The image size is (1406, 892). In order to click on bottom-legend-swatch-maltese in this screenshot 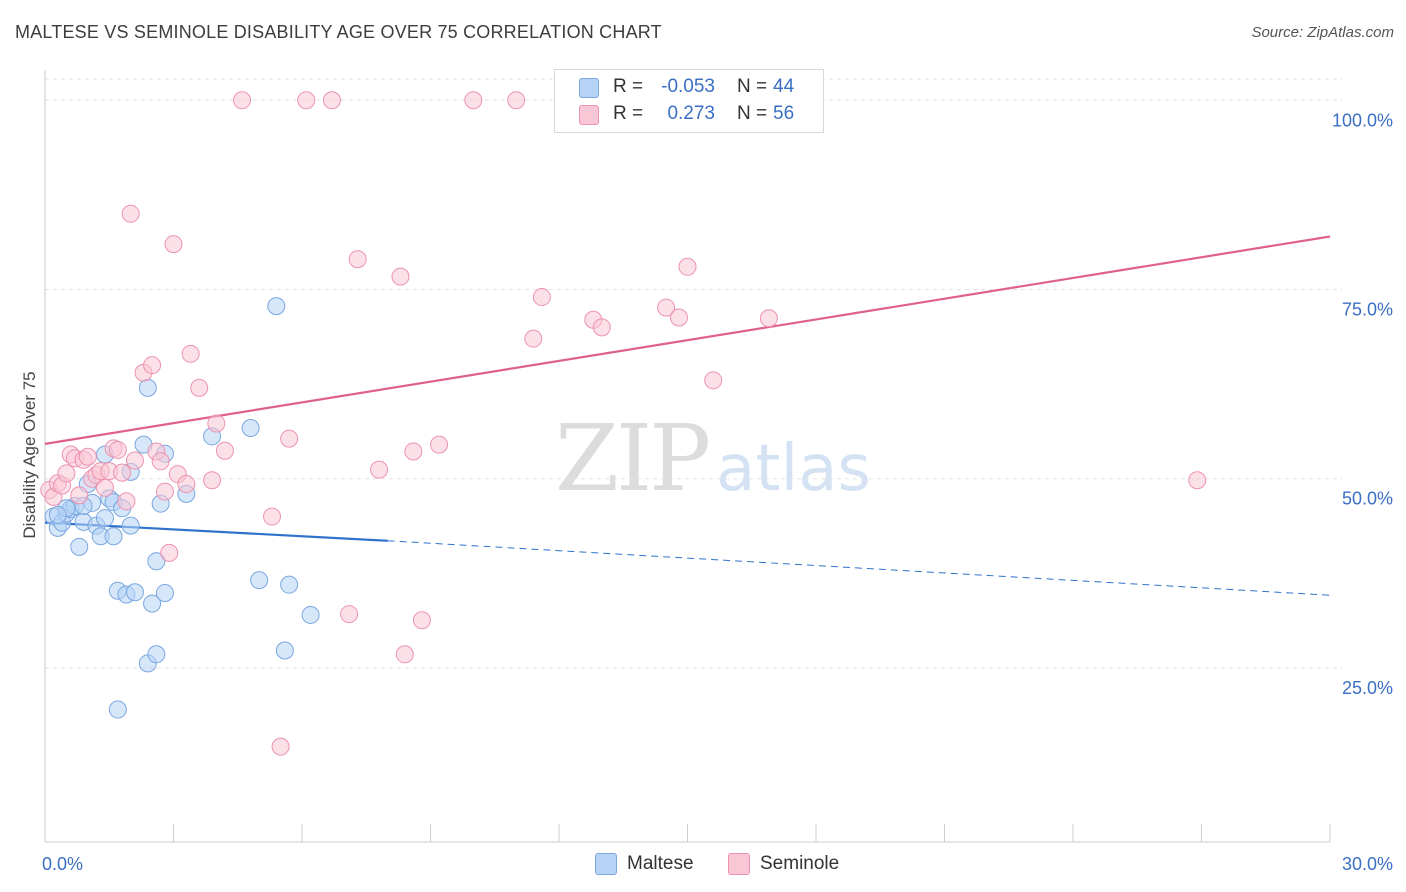, I will do `click(606, 864)`.